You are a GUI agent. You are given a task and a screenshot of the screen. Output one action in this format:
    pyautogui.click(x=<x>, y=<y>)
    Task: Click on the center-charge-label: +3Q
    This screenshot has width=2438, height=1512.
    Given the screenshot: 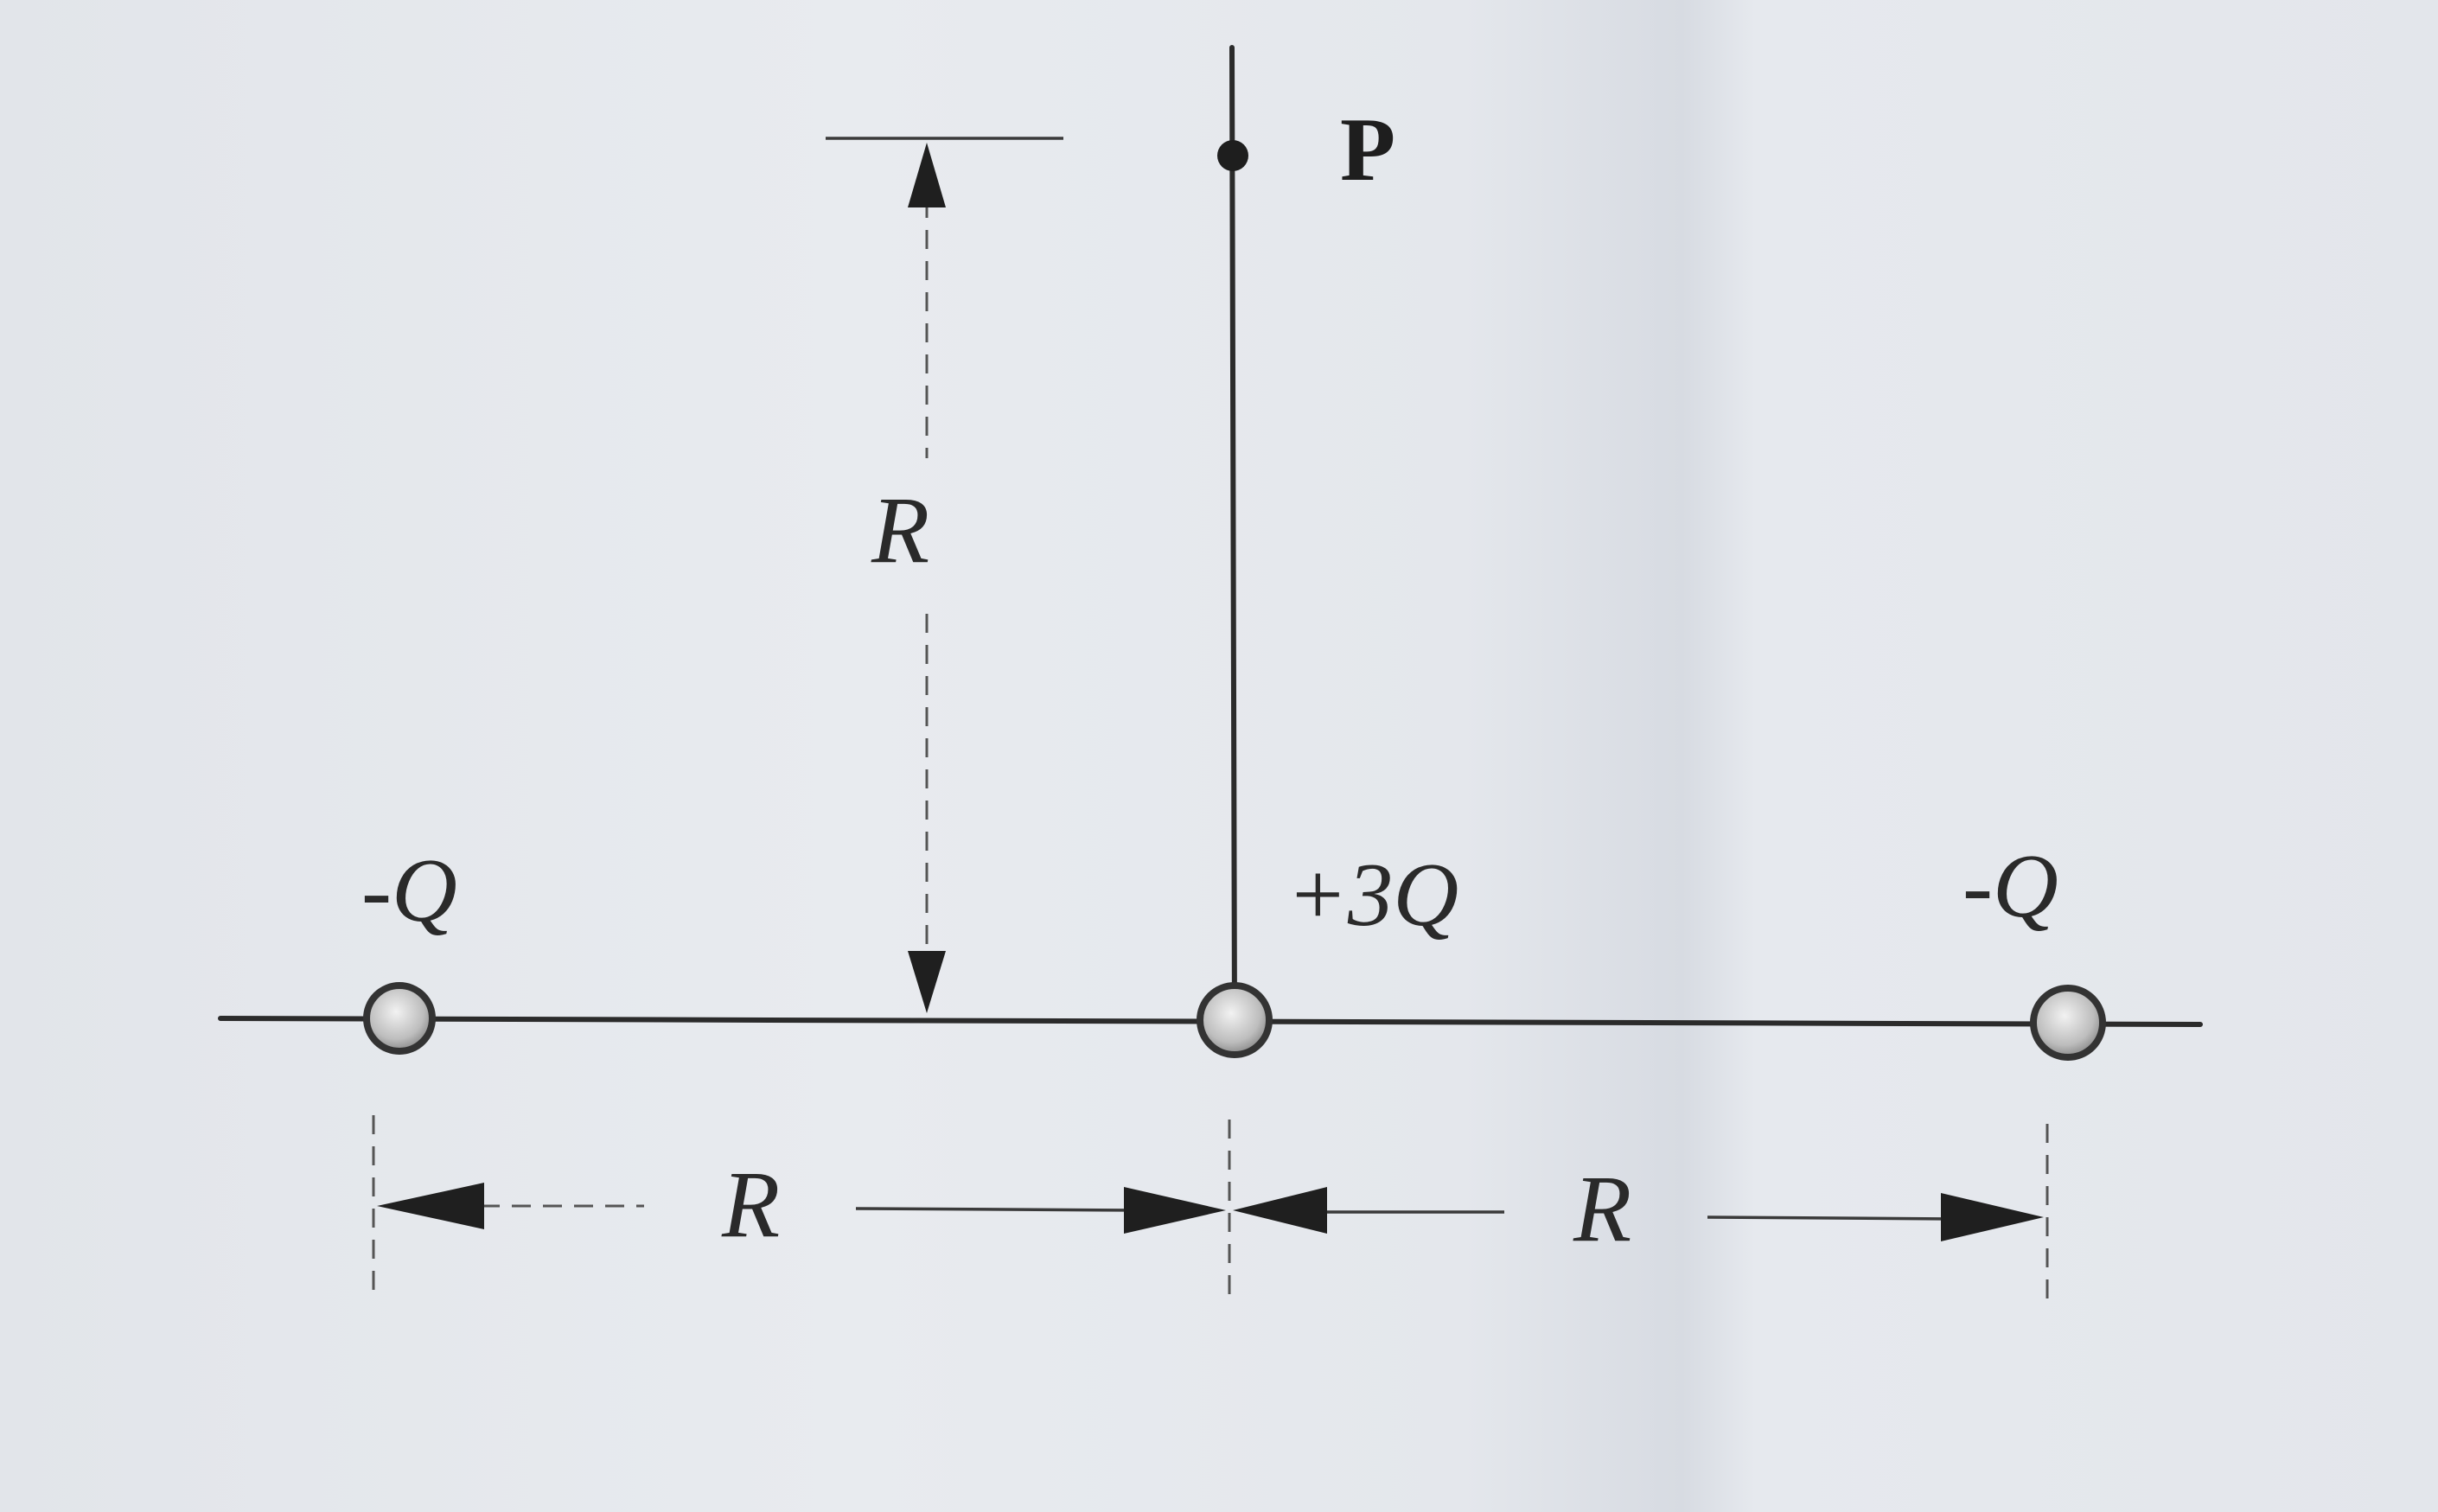 What is the action you would take?
    pyautogui.click(x=1372, y=895)
    